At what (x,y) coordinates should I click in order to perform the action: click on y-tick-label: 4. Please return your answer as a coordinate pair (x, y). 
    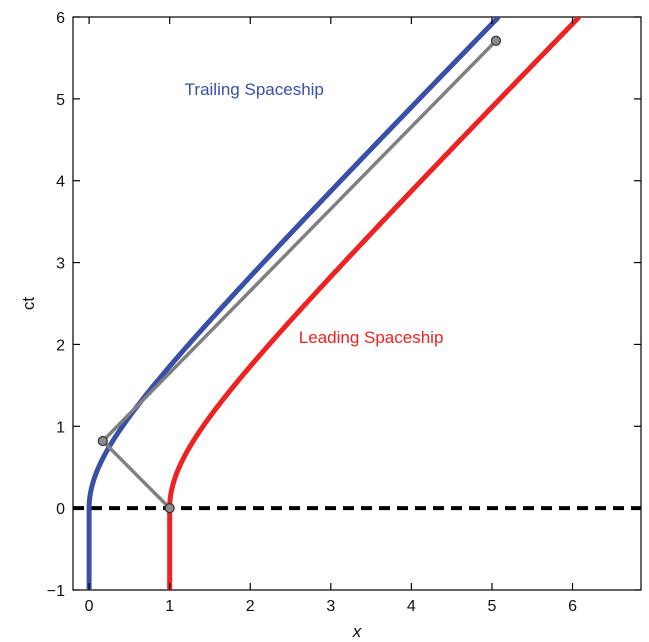
    Looking at the image, I should click on (60, 182).